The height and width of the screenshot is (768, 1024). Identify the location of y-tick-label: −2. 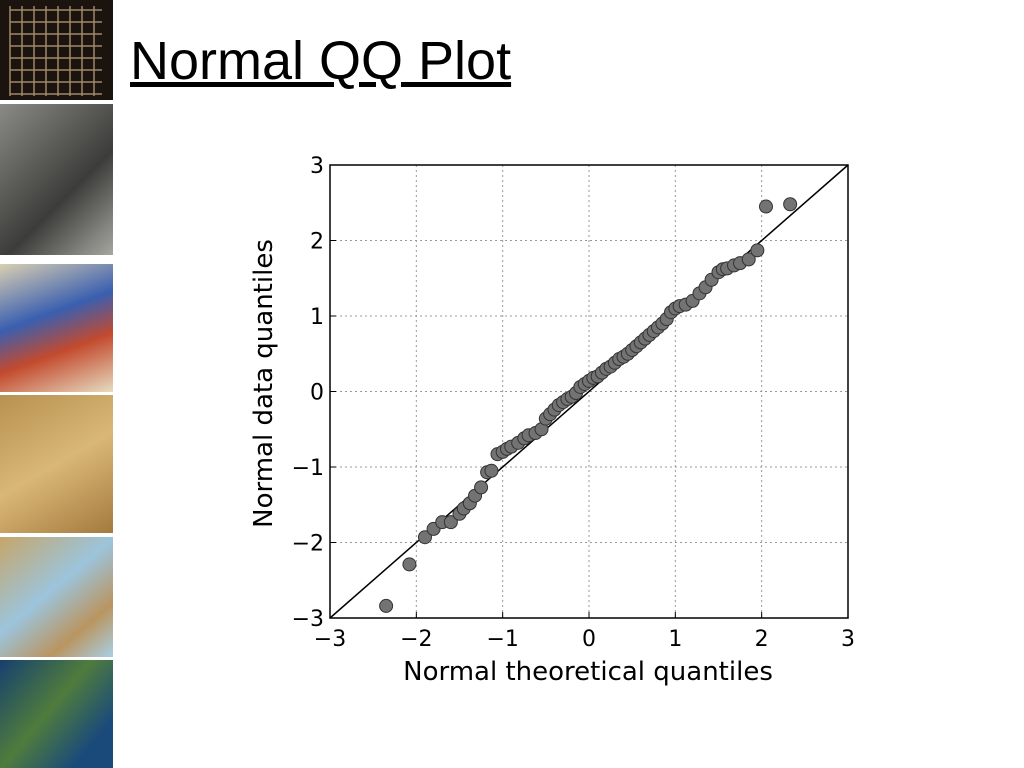
(308, 544).